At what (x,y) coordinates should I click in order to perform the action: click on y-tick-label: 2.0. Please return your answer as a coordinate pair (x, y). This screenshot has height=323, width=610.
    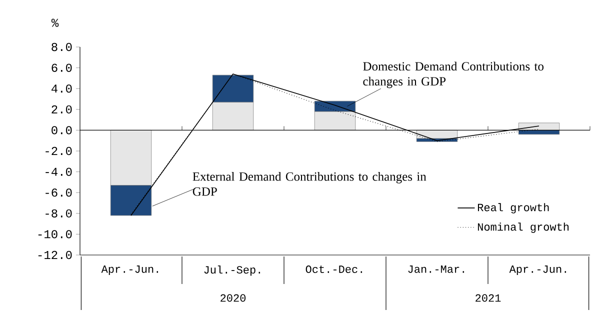
    Looking at the image, I should click on (62, 109).